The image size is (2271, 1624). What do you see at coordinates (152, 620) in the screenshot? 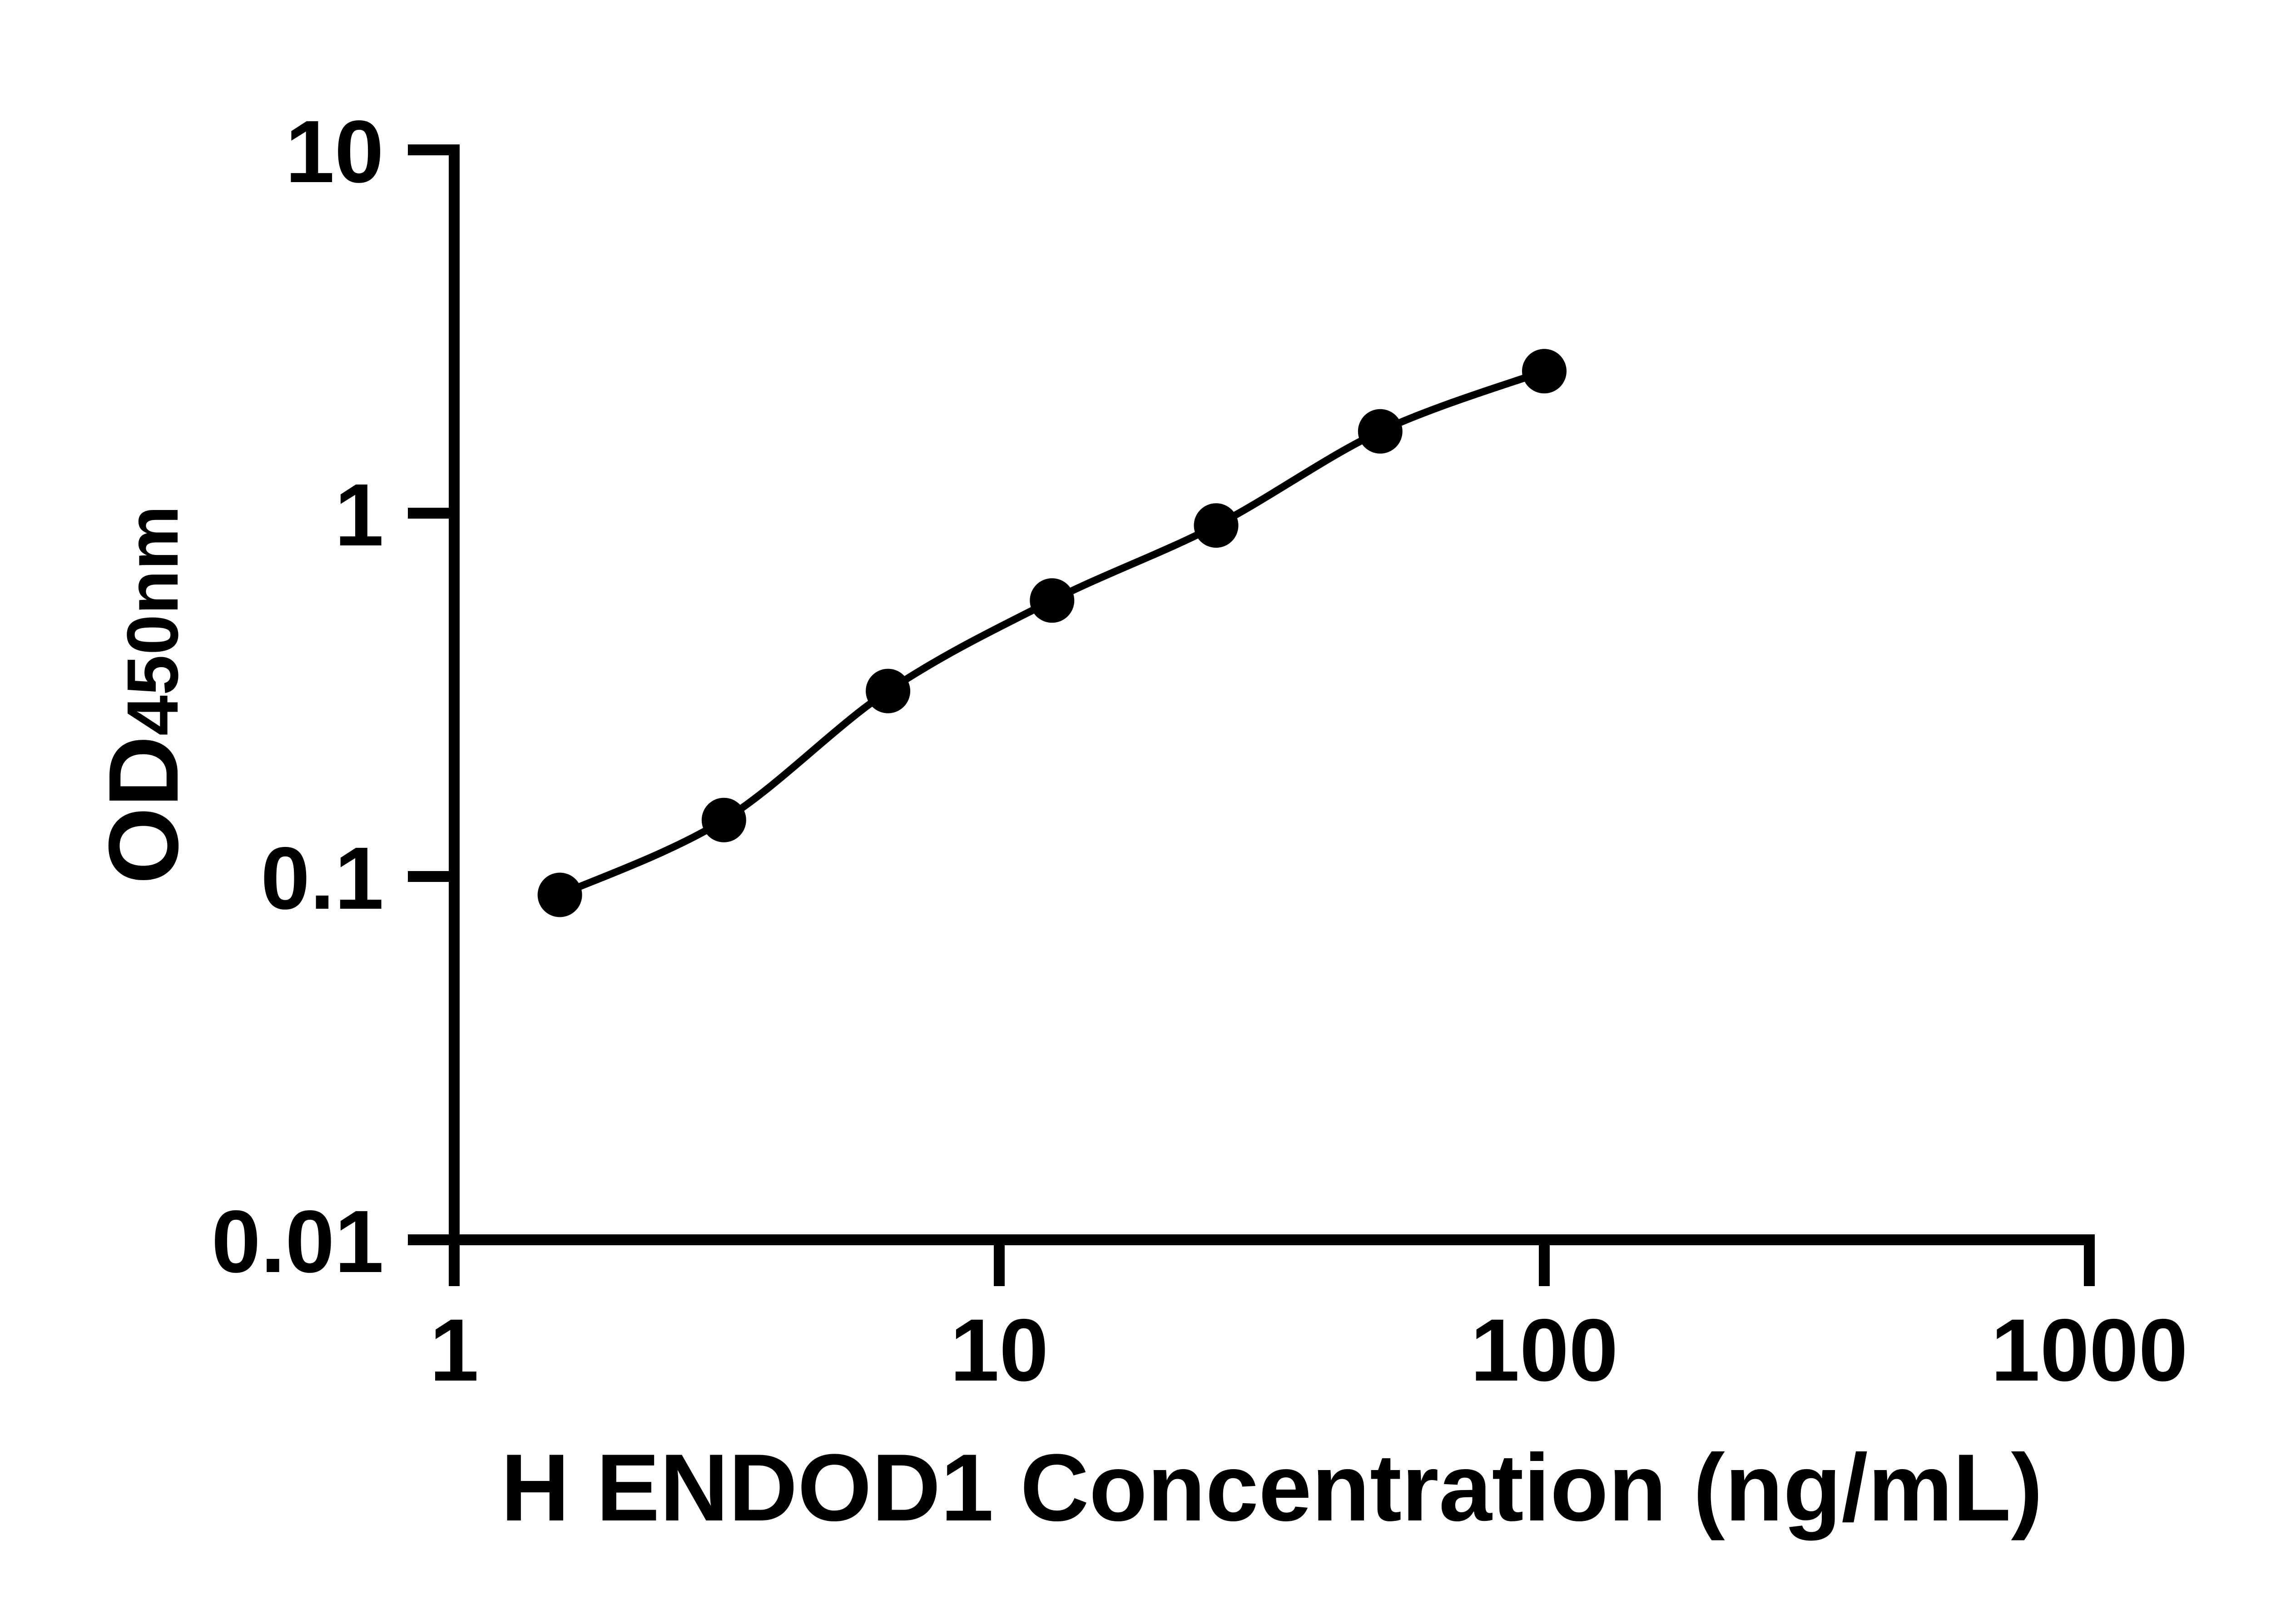
I see `y-axis-title-sub: 450nm` at bounding box center [152, 620].